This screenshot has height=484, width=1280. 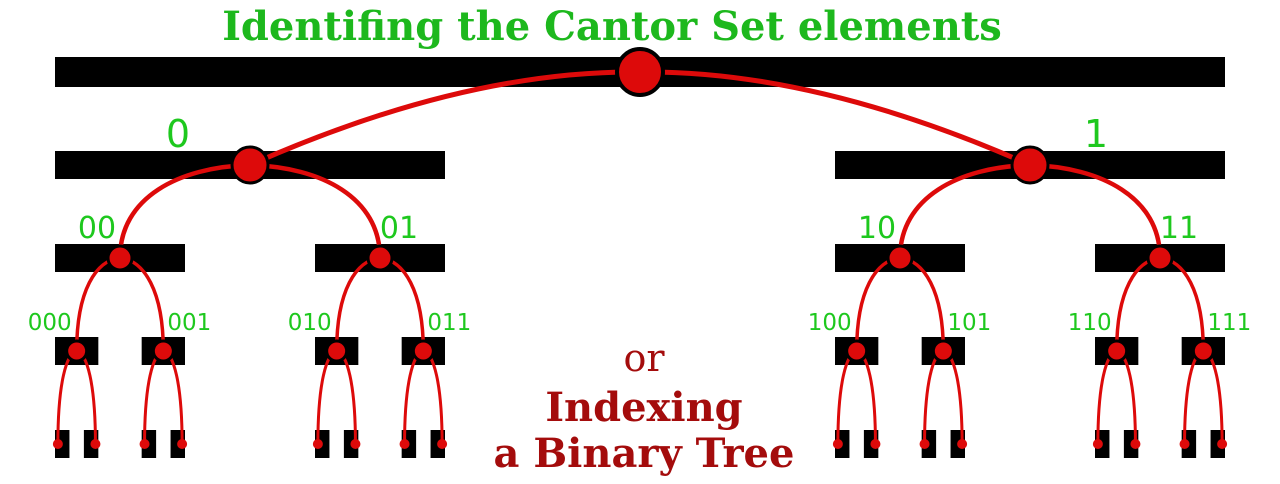 I want to click on node-label-010: 010, so click(x=310, y=323).